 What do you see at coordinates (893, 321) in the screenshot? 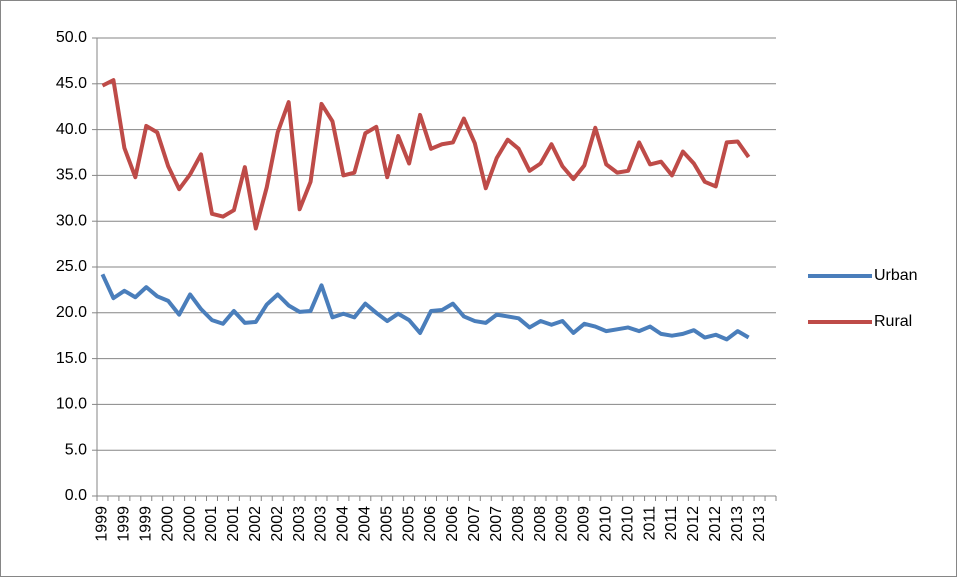
I see `legend-label: Rural` at bounding box center [893, 321].